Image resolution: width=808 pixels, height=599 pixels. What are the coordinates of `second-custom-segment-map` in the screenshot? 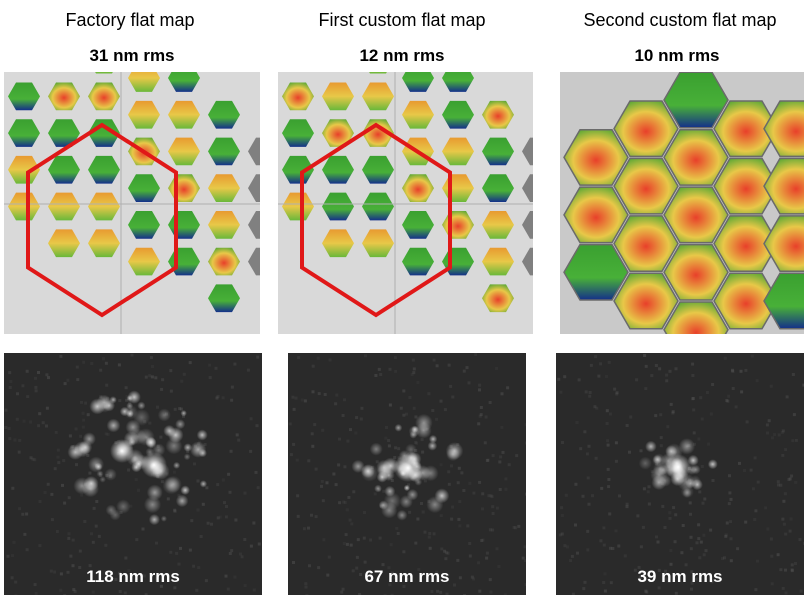 It's located at (683, 203).